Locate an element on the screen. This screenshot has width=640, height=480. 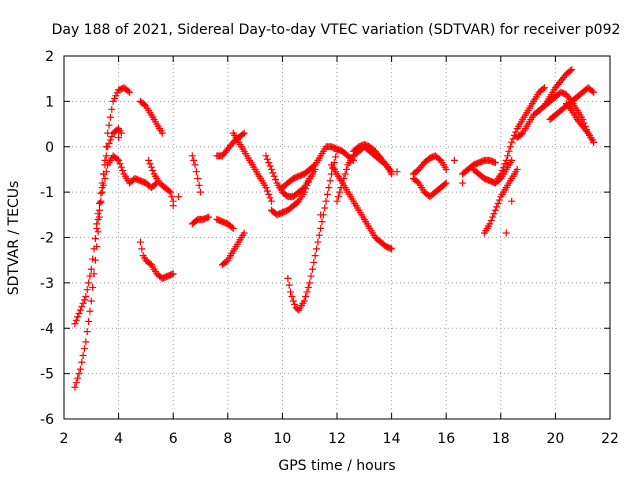
x-tick-label: 8 is located at coordinates (227, 439).